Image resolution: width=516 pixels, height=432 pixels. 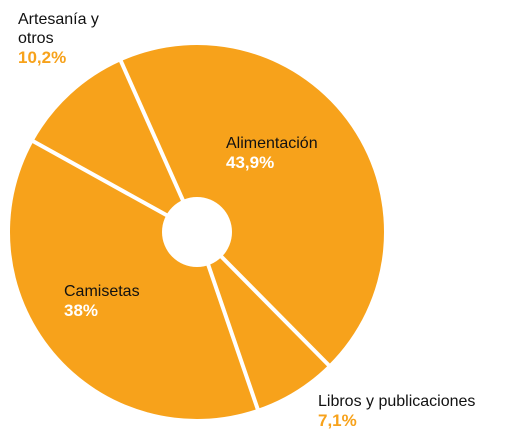 I want to click on donut-hole, so click(x=197, y=232).